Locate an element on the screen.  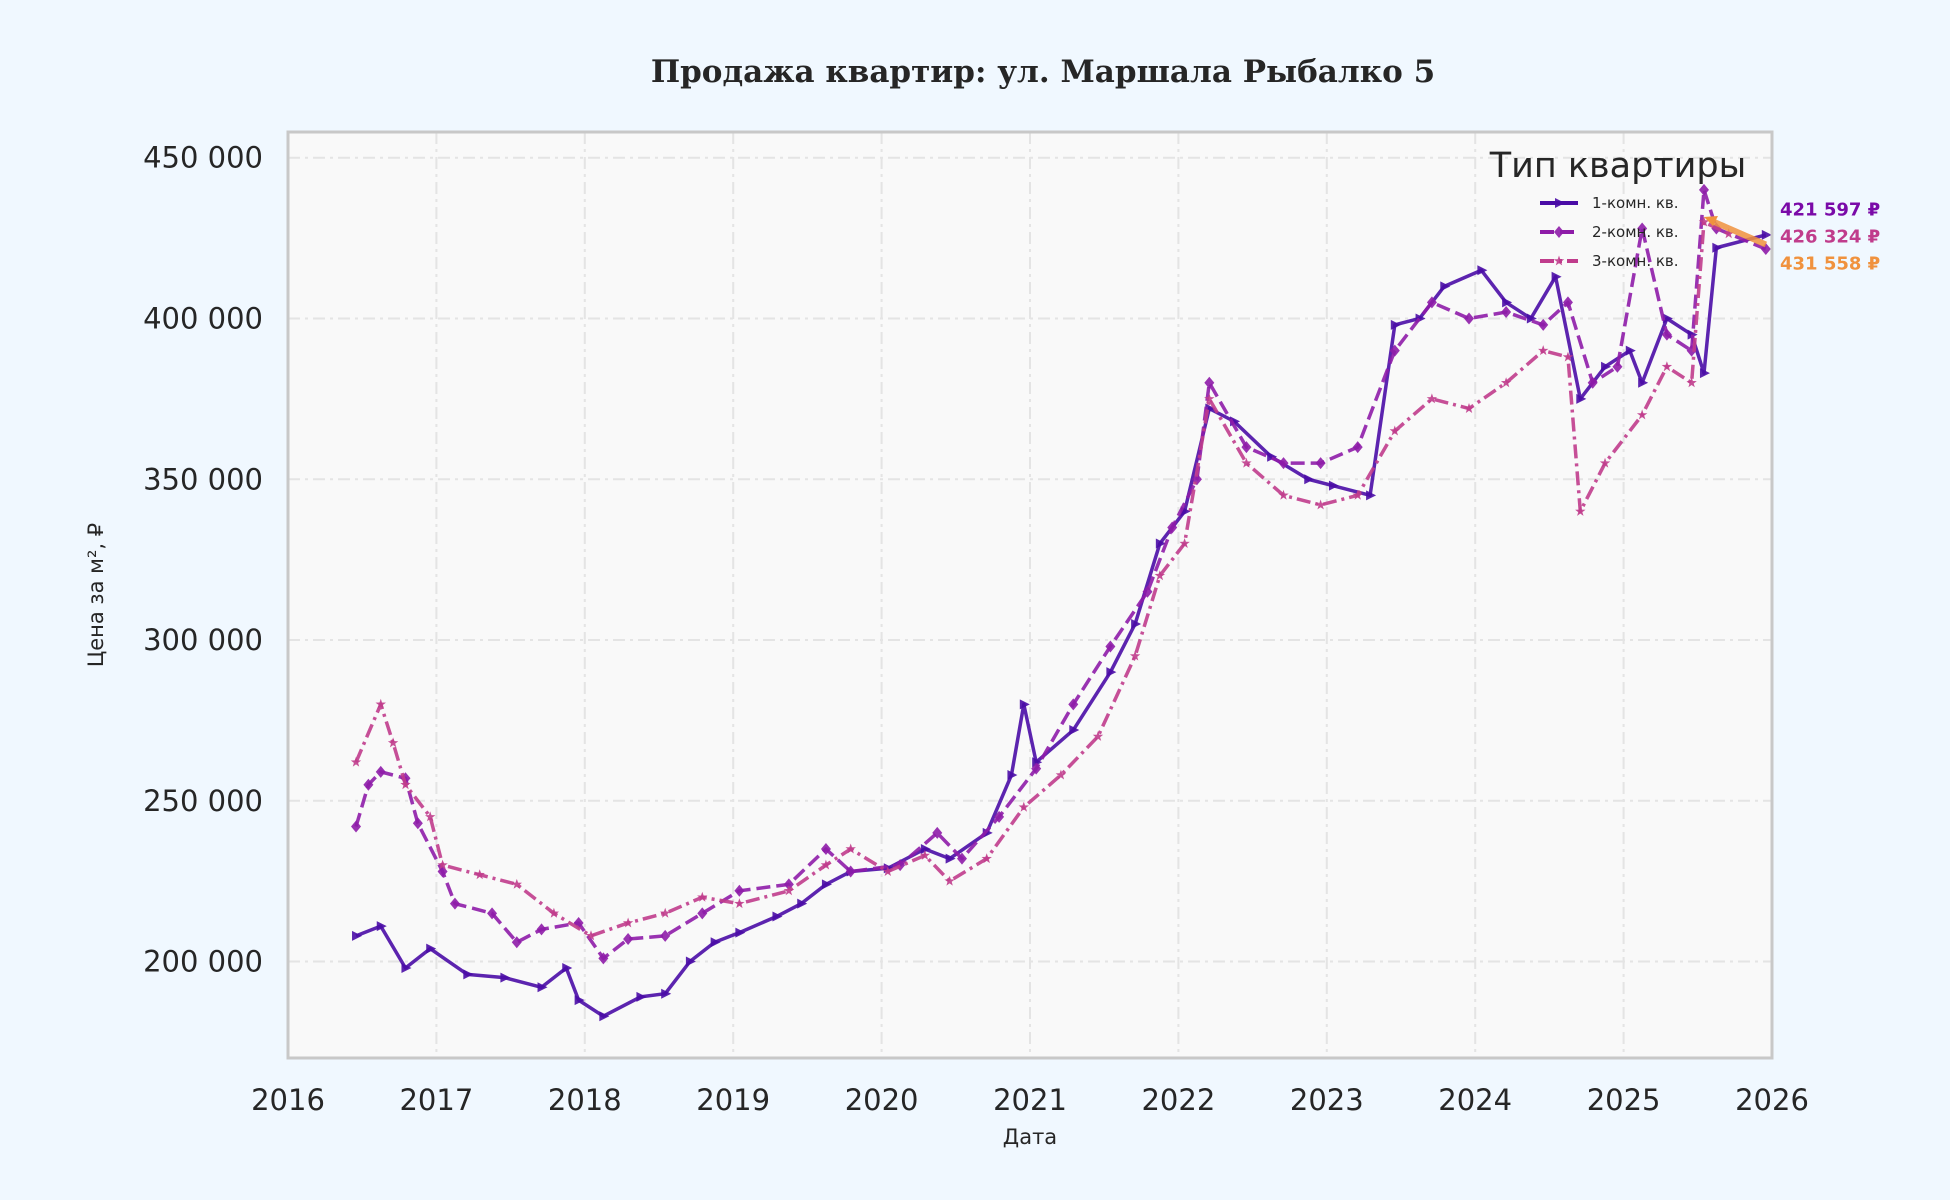
x-tick-label: 2026 is located at coordinates (1772, 1100).